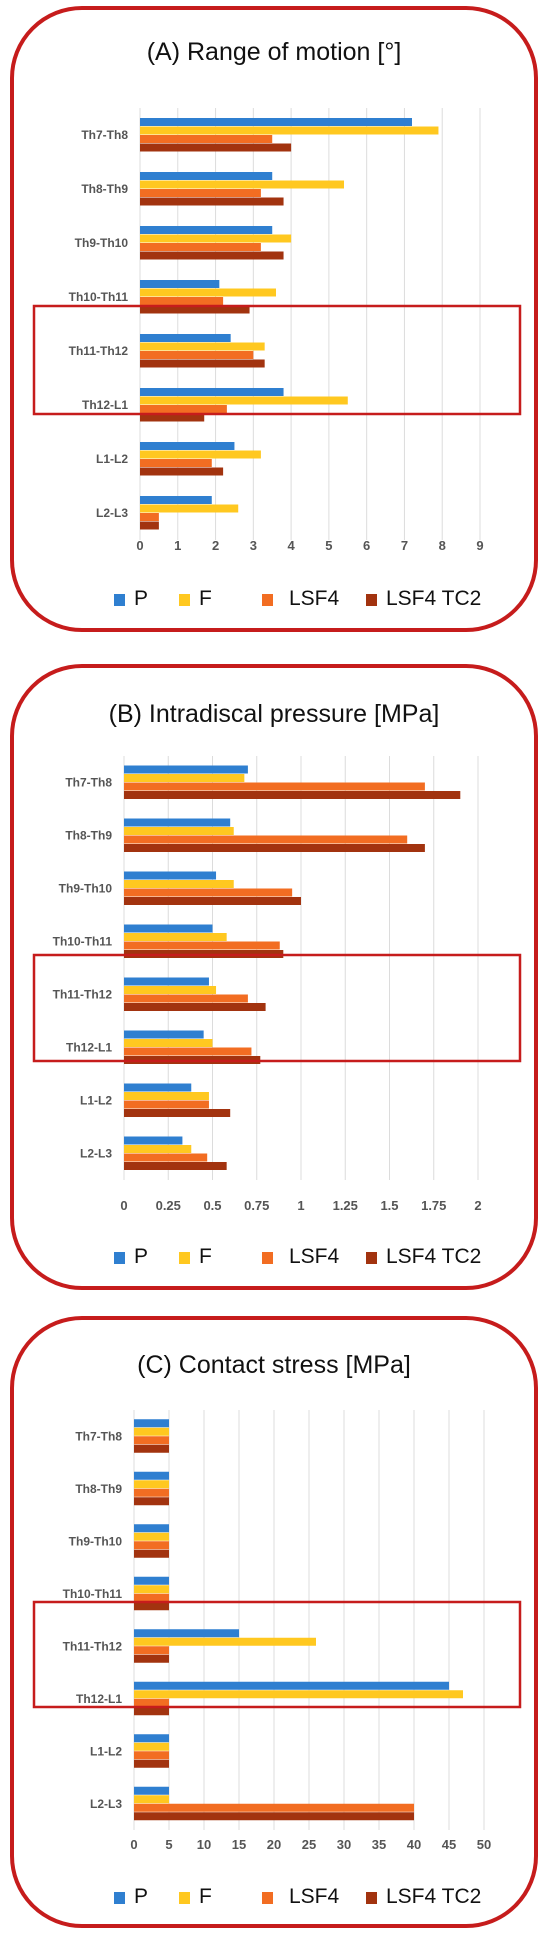 Image resolution: width=550 pixels, height=1943 pixels. What do you see at coordinates (205, 1256) in the screenshot?
I see `legend-label-f: F` at bounding box center [205, 1256].